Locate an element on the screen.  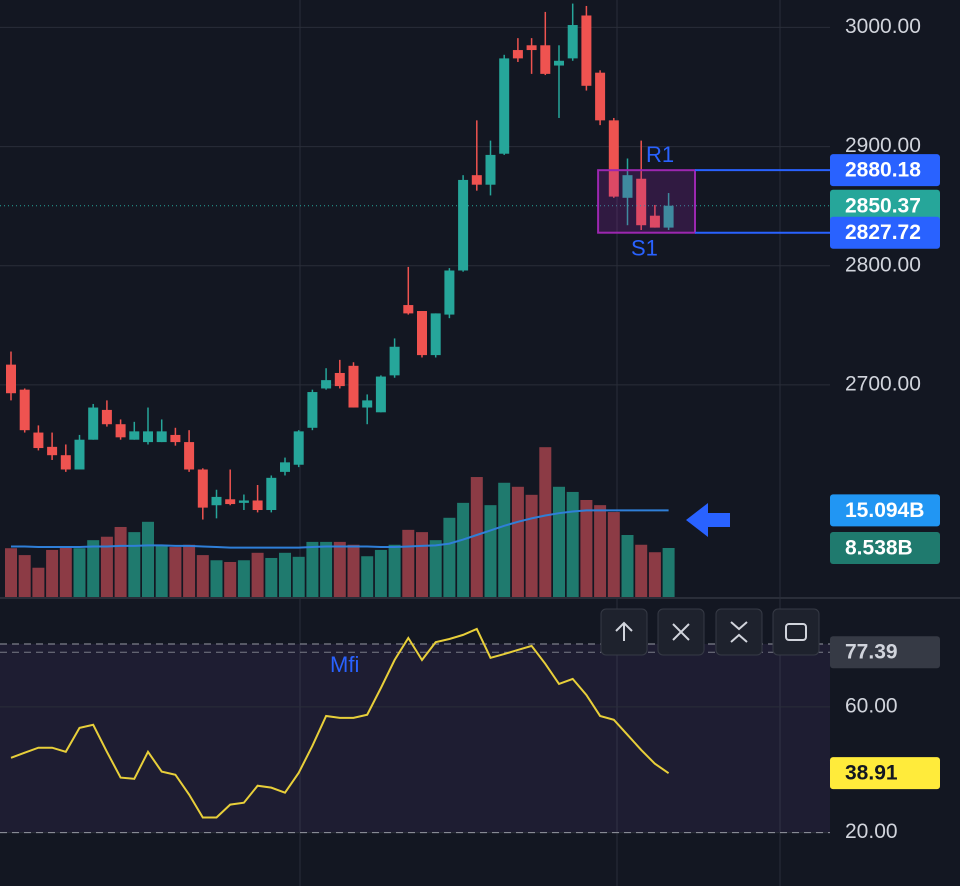
level-tag: 2827.72 is located at coordinates (883, 232).